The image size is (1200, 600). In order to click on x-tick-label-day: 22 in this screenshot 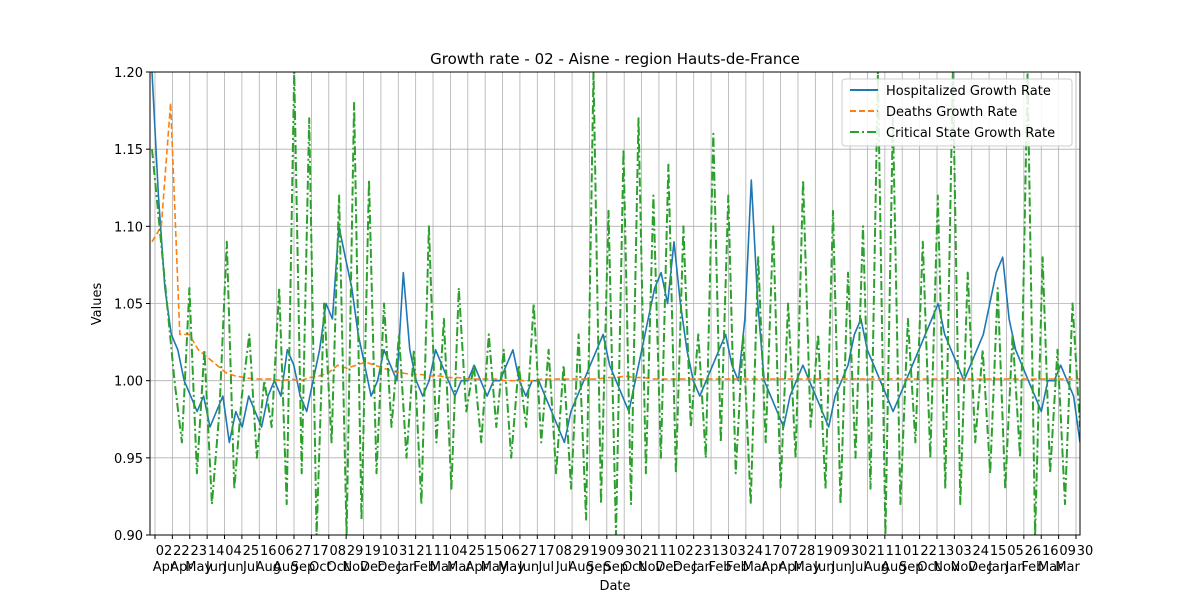, I will do `click(181, 551)`.